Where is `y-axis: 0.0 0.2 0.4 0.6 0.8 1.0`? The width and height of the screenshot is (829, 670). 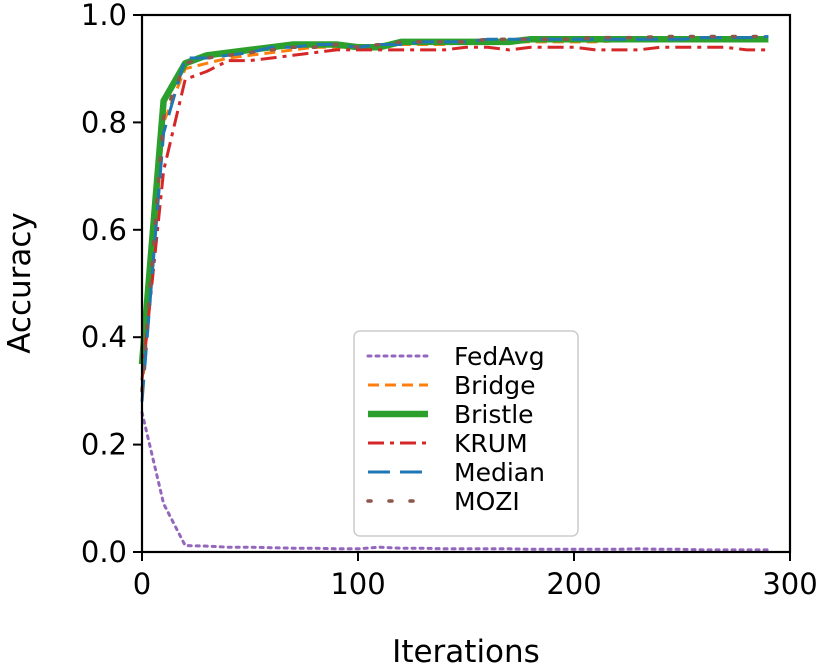 y-axis: 0.0 0.2 0.4 0.6 0.8 1.0 is located at coordinates (111, 284).